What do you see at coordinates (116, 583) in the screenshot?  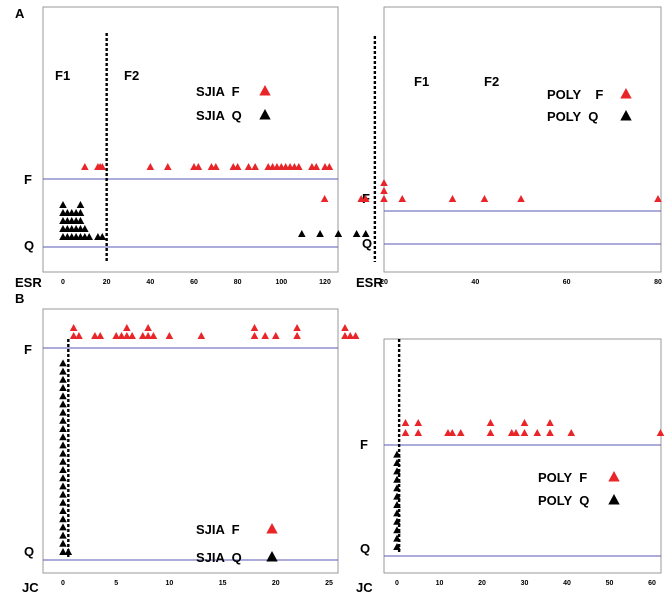 I see `x-tick-label: 5` at bounding box center [116, 583].